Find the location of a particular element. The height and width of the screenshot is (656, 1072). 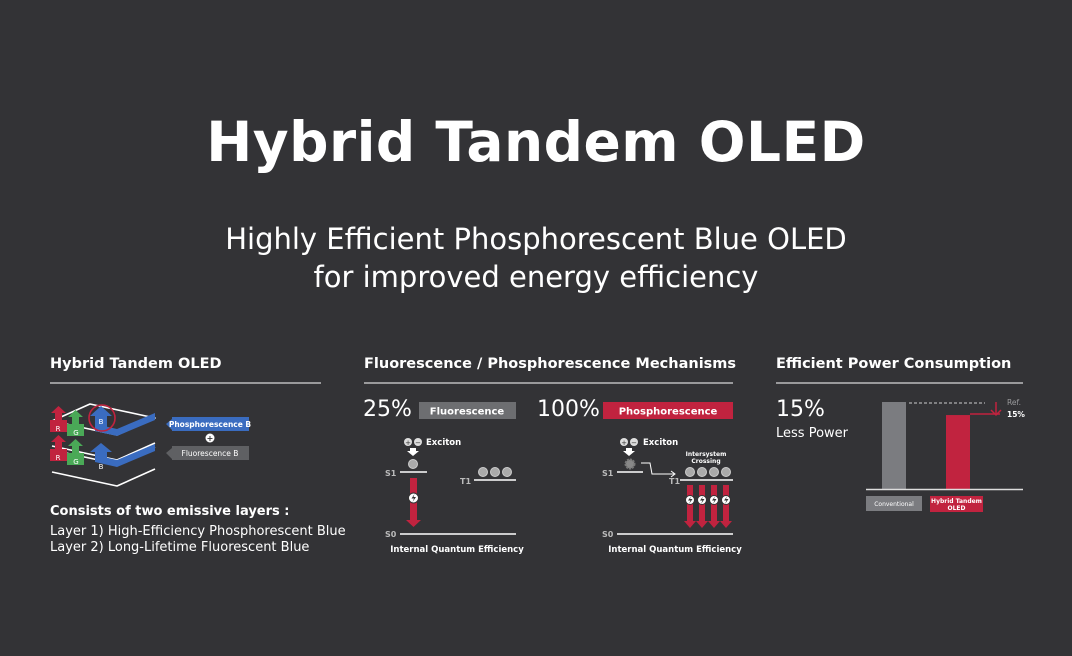

hybrid-label-box is located at coordinates (956, 504).